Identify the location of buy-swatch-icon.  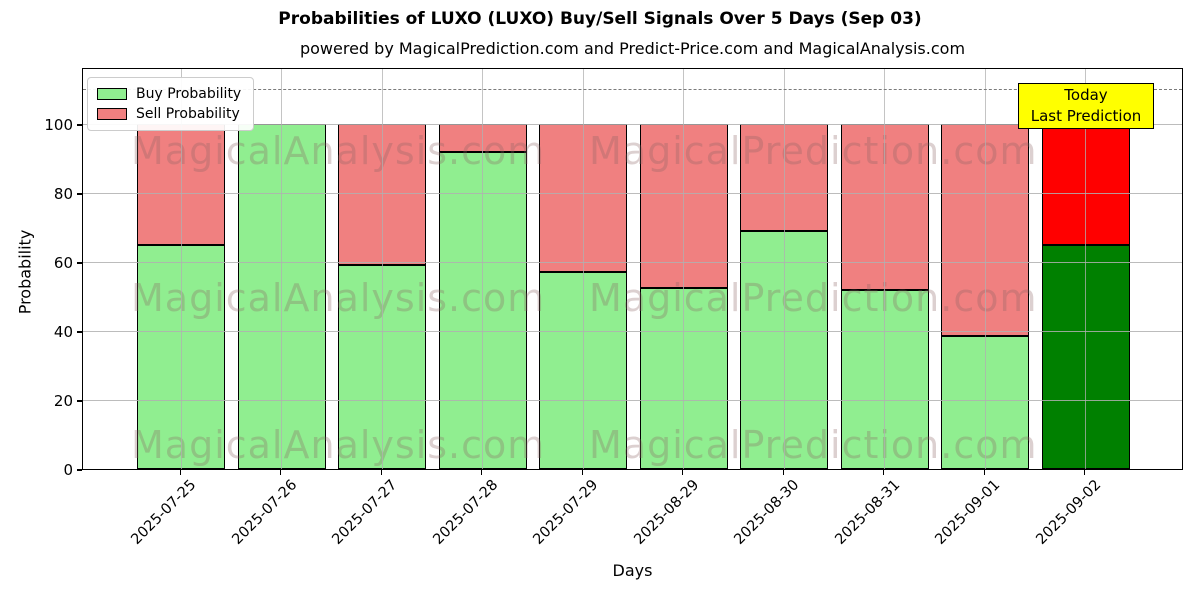
(112, 94).